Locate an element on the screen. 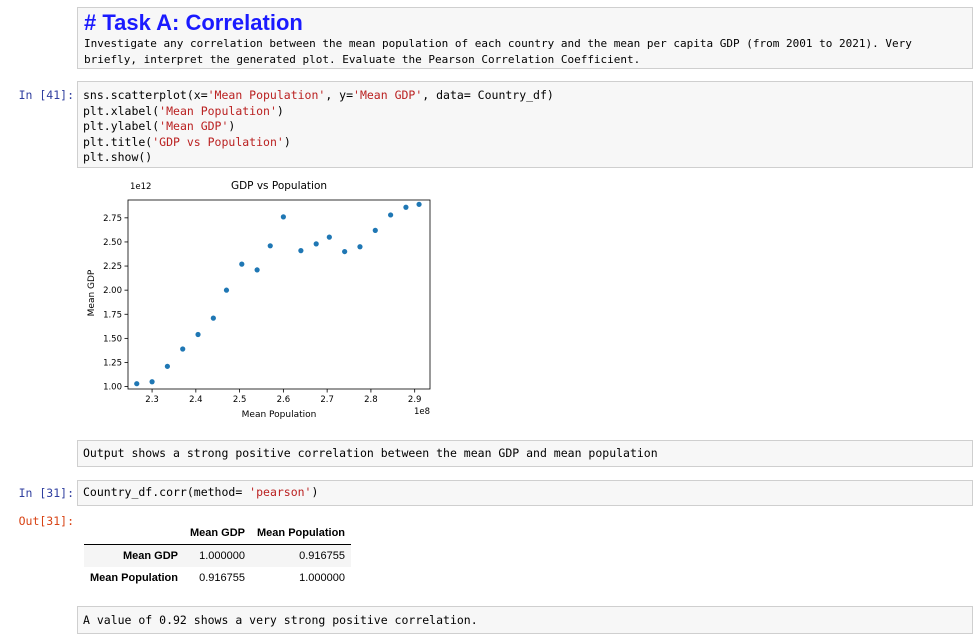 The image size is (980, 637). chart-title: GDP vs Population is located at coordinates (279, 186).